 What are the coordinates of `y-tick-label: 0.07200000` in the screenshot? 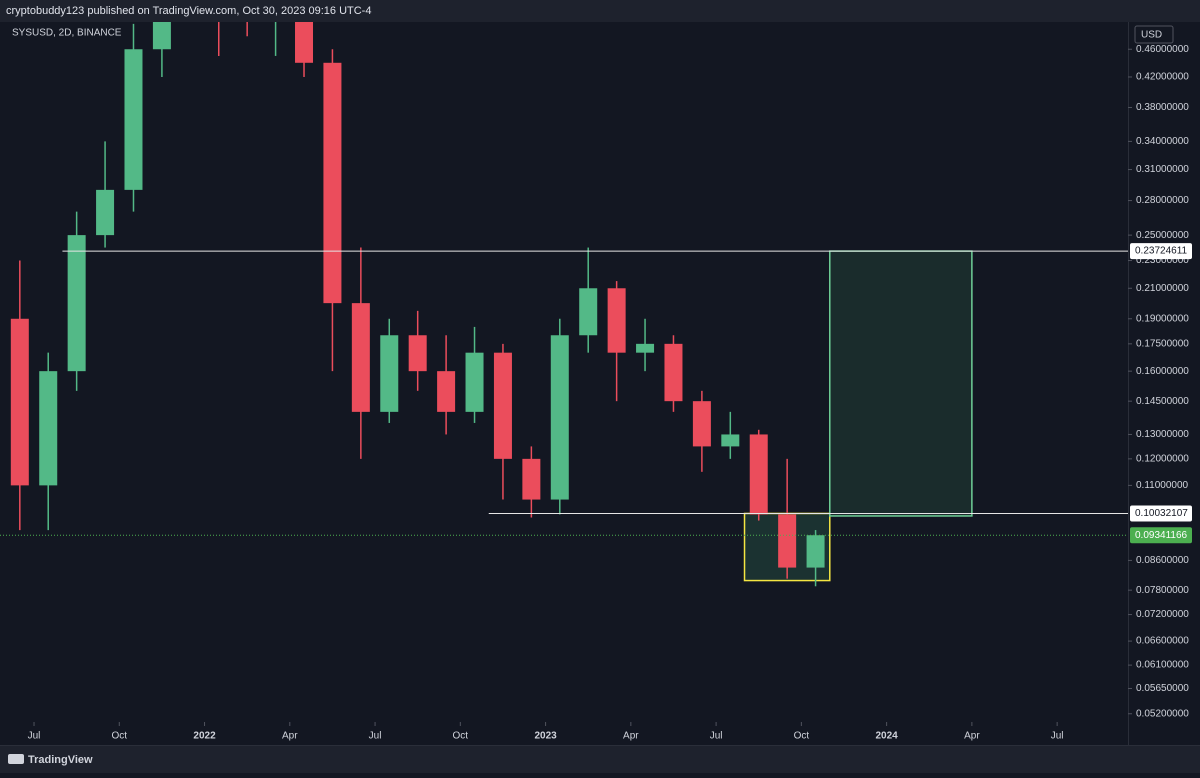 It's located at (1162, 614).